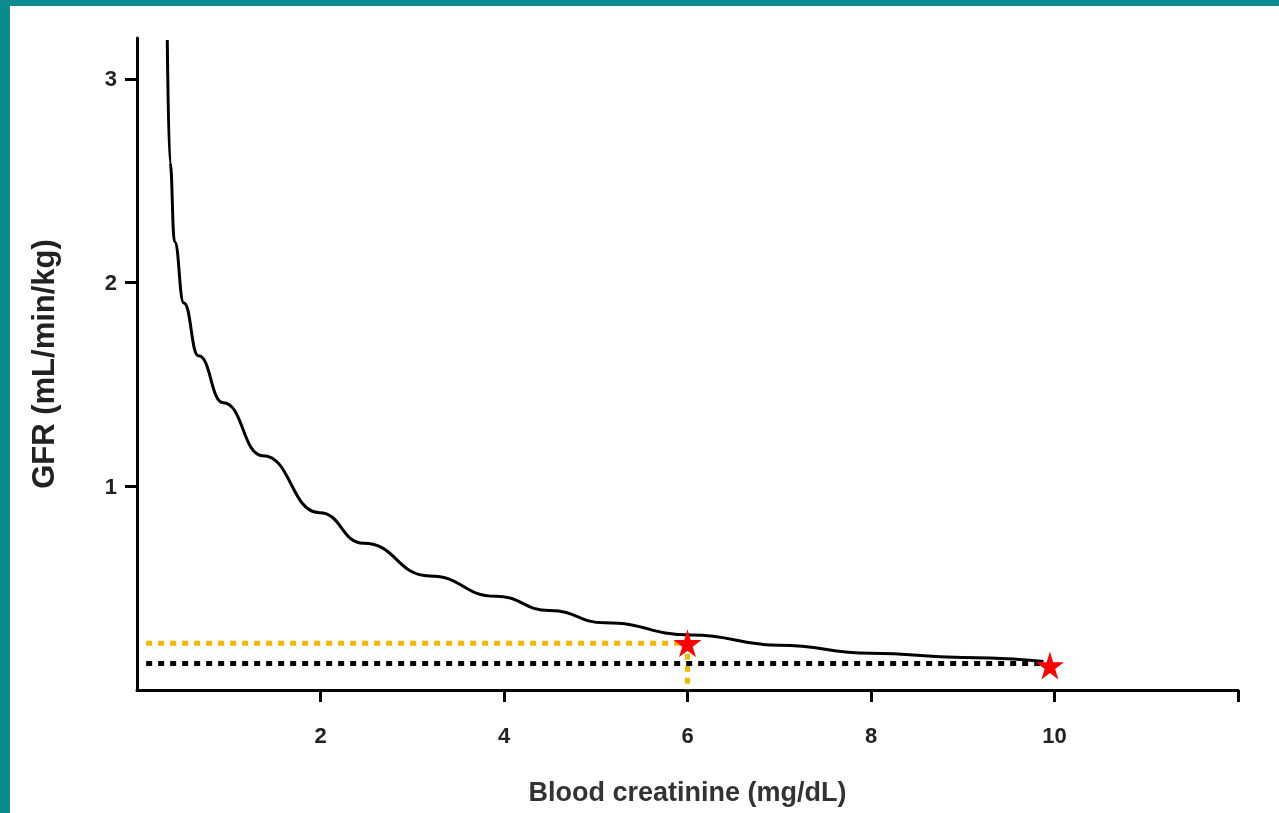 The width and height of the screenshot is (1279, 813). Describe the element at coordinates (110, 79) in the screenshot. I see `y-tick-label: 3` at that location.